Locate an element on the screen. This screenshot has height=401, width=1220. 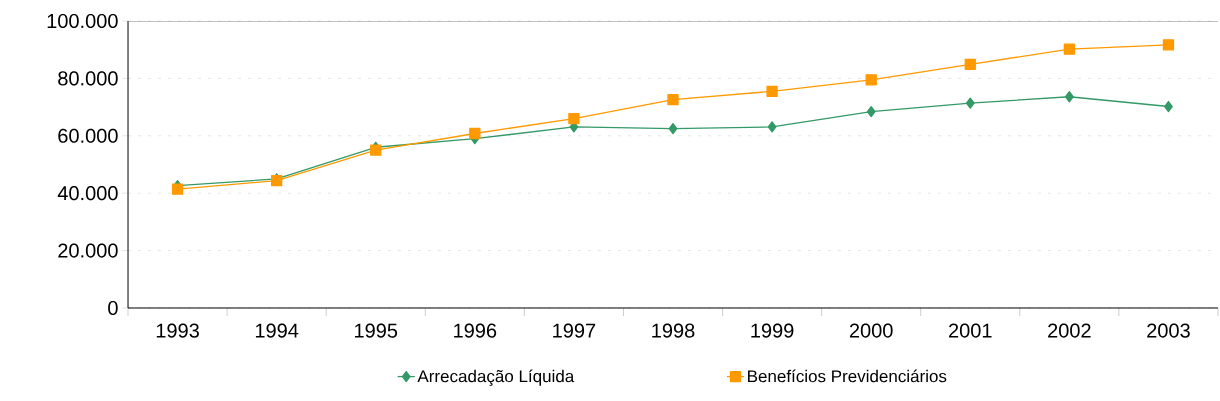
x-tick-label: 1994 is located at coordinates (277, 330).